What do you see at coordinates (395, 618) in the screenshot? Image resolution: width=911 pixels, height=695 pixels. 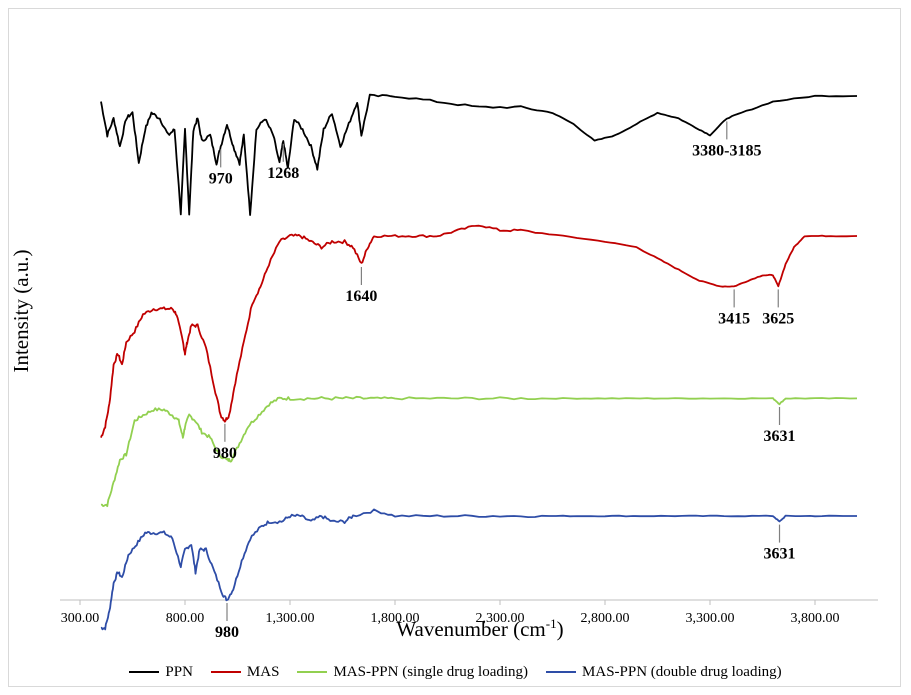 I see `x-tick-label: 1,800.00` at bounding box center [395, 618].